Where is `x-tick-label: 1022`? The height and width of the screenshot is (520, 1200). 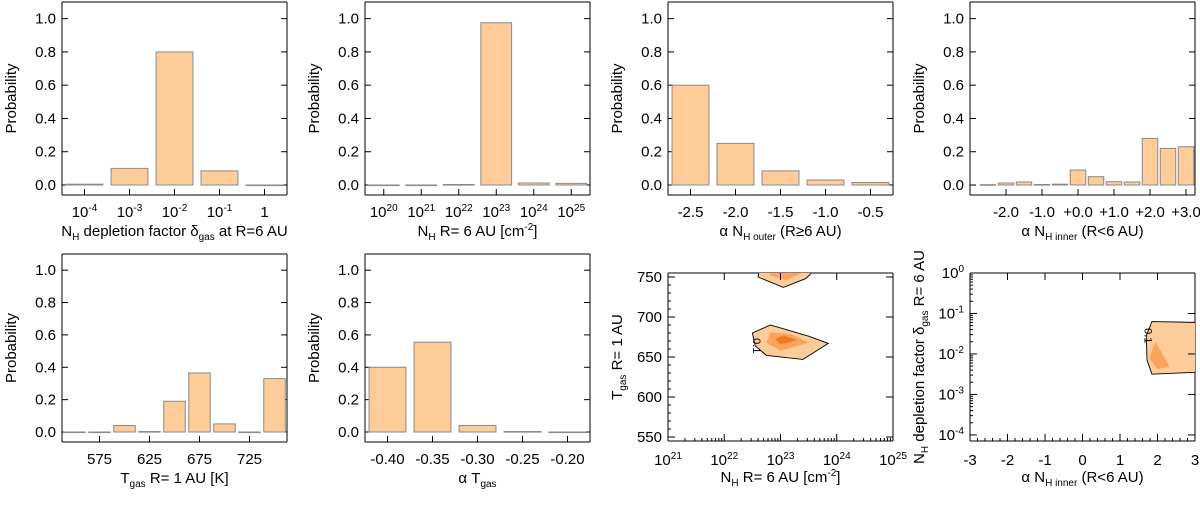
x-tick-label: 1022 is located at coordinates (459, 212).